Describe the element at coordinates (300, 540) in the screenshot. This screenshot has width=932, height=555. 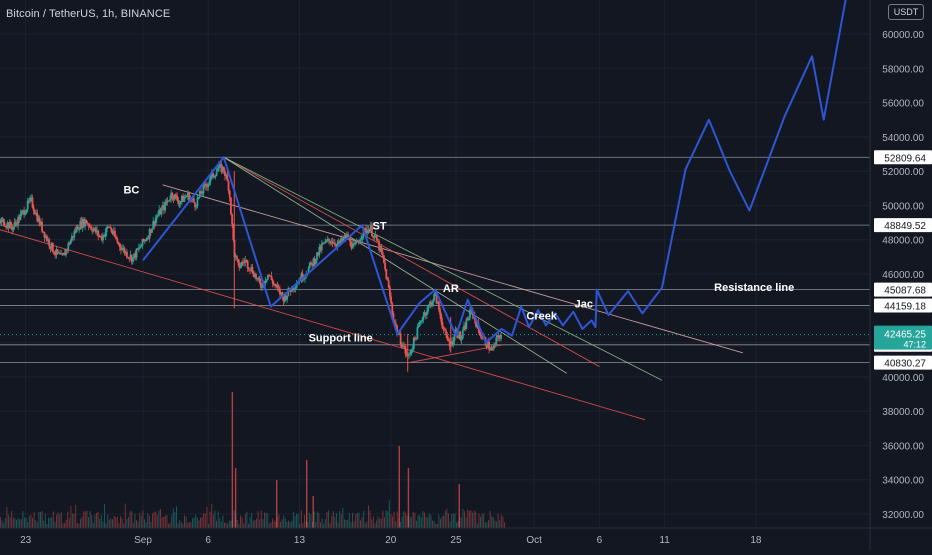
I see `time-tick-label: 13` at that location.